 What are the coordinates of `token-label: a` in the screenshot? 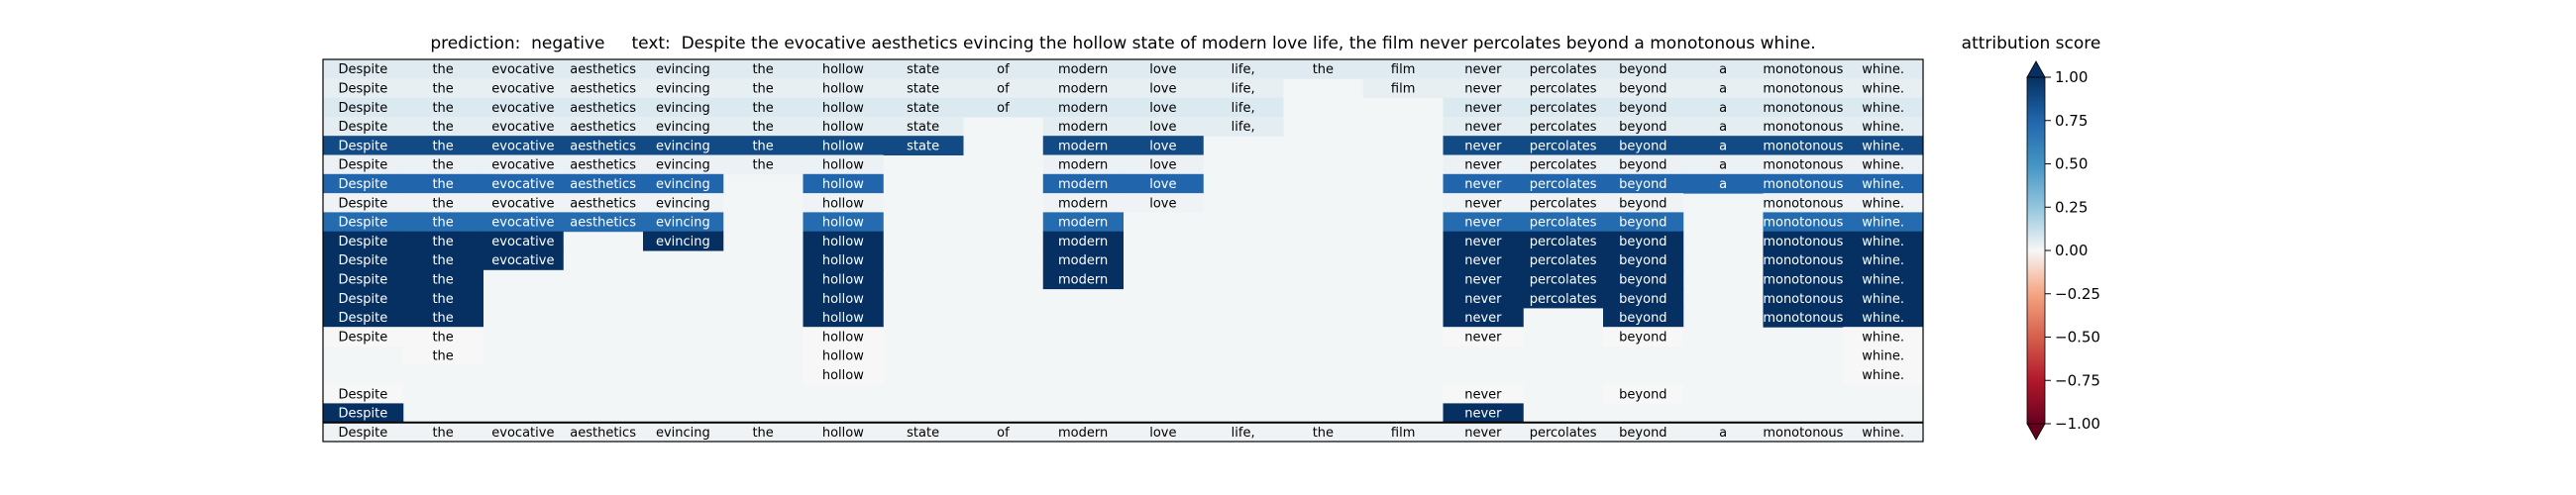 It's located at (1723, 165).